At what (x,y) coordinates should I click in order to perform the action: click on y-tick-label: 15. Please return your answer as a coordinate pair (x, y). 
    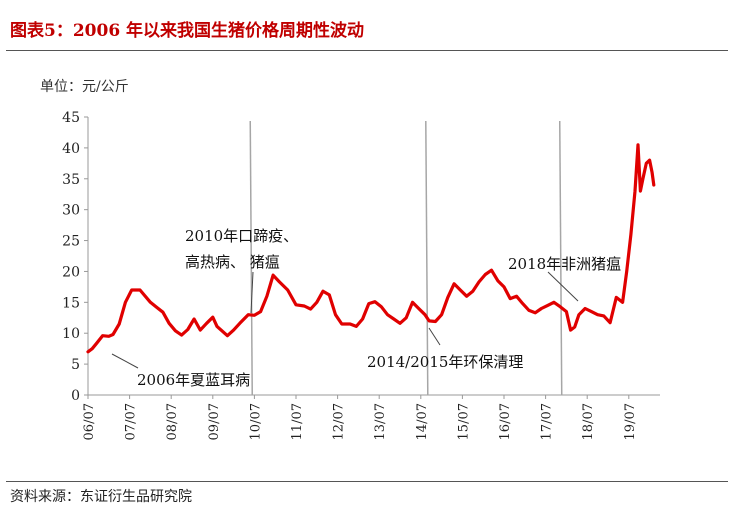
    Looking at the image, I should click on (71, 303).